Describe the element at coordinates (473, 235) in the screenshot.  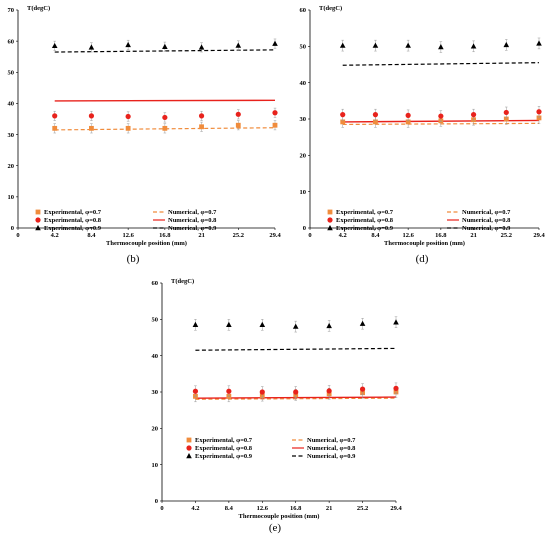
I see `x-tick-label: 21` at that location.